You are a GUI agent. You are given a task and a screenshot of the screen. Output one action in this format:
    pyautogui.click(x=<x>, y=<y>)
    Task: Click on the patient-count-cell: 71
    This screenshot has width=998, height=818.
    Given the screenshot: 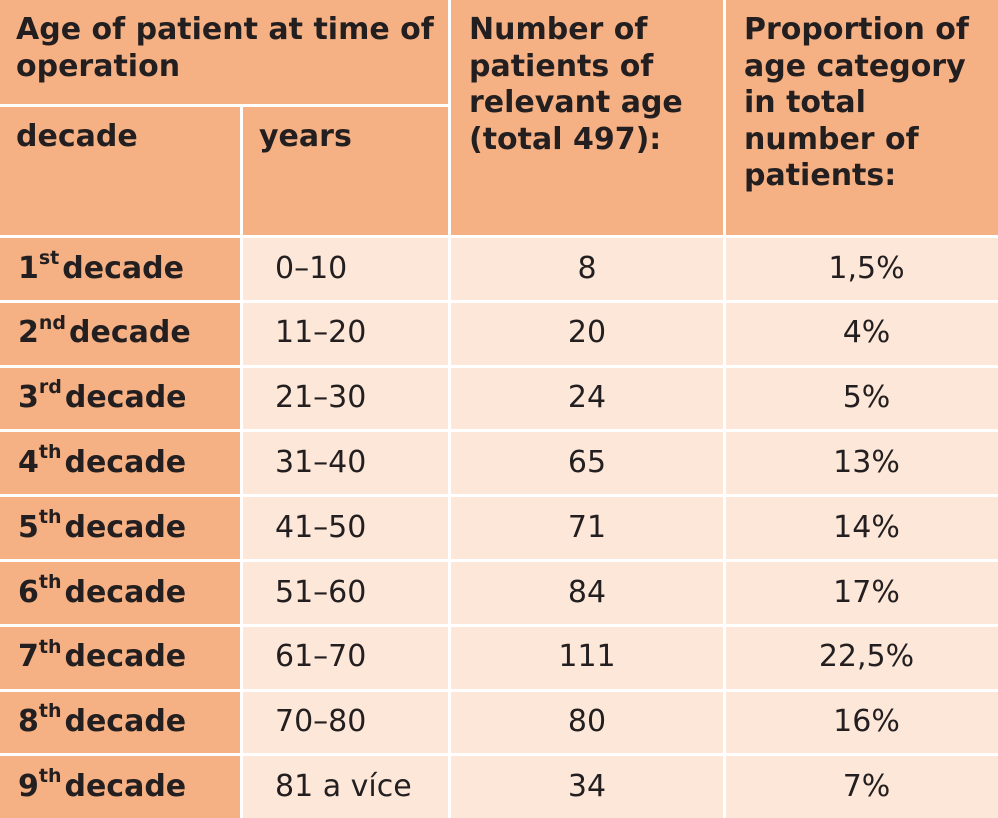 What is the action you would take?
    pyautogui.click(x=587, y=528)
    